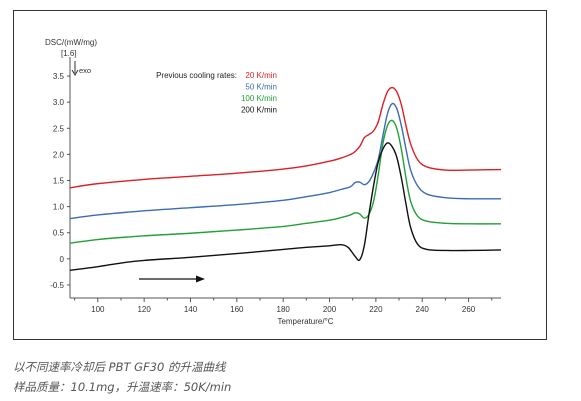 The width and height of the screenshot is (581, 401). What do you see at coordinates (75, 72) in the screenshot?
I see `exo-arrowhead-icon` at bounding box center [75, 72].